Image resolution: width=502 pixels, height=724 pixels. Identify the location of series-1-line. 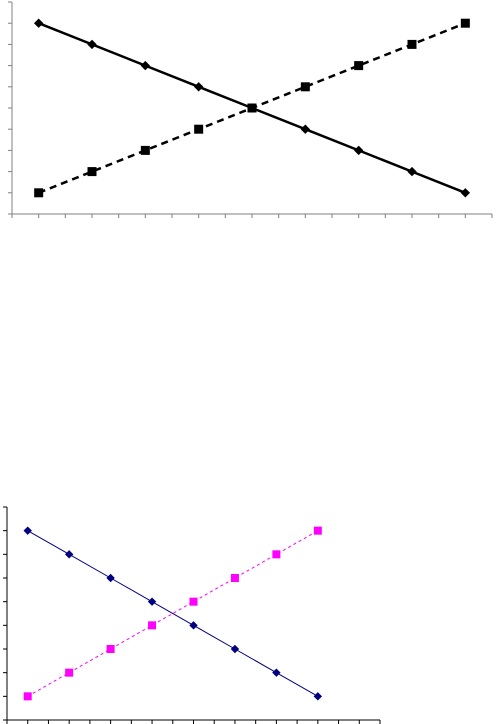
(173, 613).